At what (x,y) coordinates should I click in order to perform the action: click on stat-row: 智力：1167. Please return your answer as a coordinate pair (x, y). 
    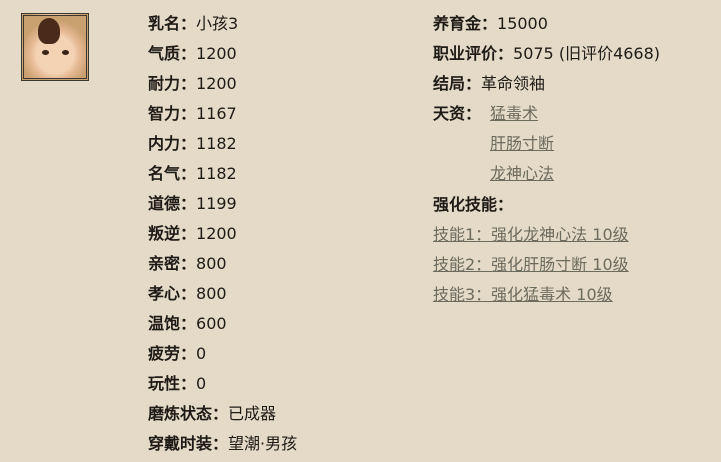
    Looking at the image, I should click on (192, 114).